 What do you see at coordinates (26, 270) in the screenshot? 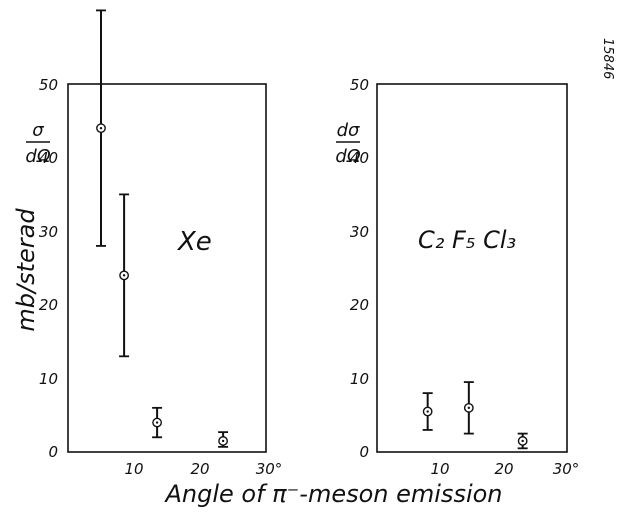
I see `y-axis-label: mb/sterad` at bounding box center [26, 270].